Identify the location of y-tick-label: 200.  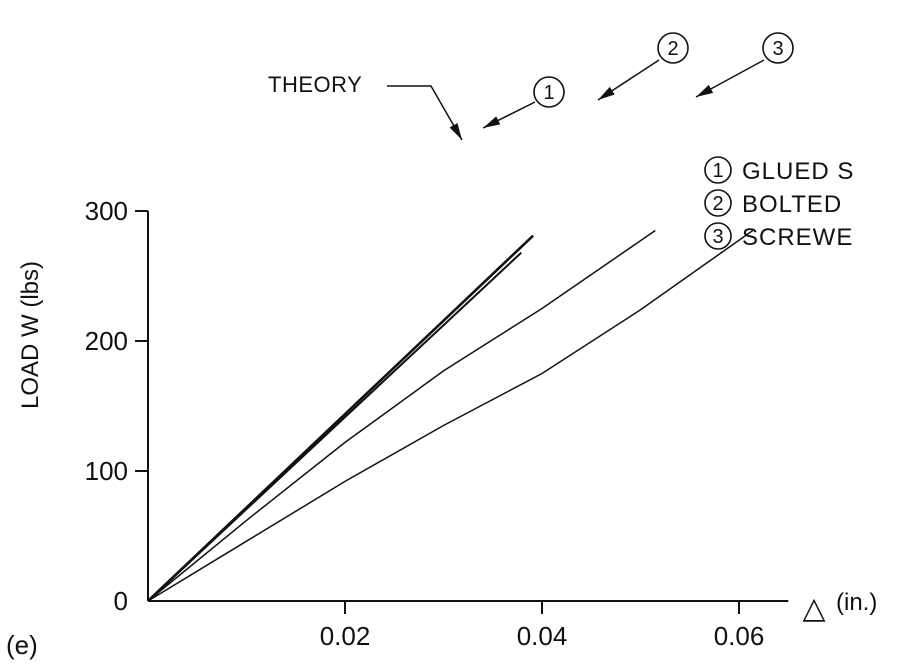
(106, 341).